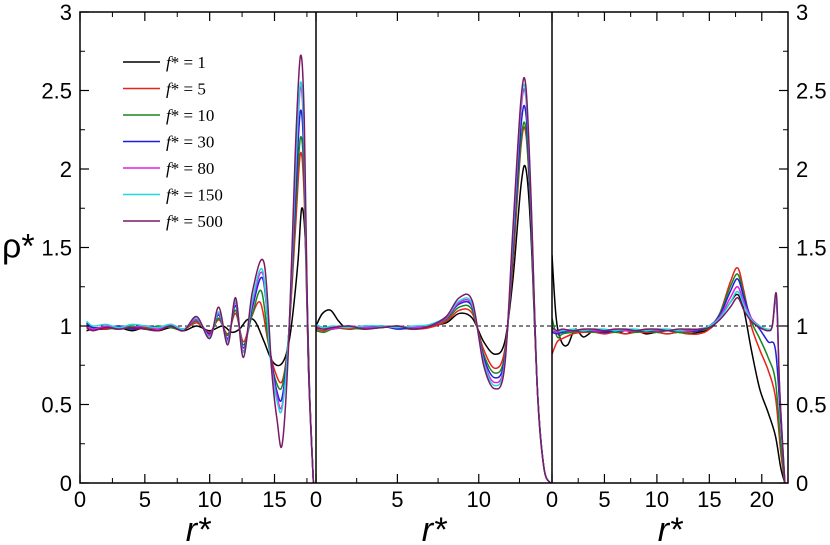  What do you see at coordinates (66, 483) in the screenshot?
I see `y-tick-label-left: 0` at bounding box center [66, 483].